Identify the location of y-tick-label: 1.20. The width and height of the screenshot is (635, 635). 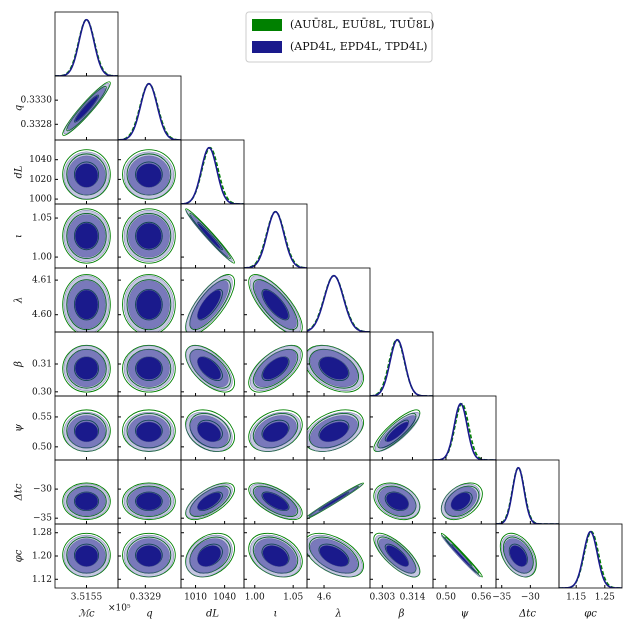
(42, 557).